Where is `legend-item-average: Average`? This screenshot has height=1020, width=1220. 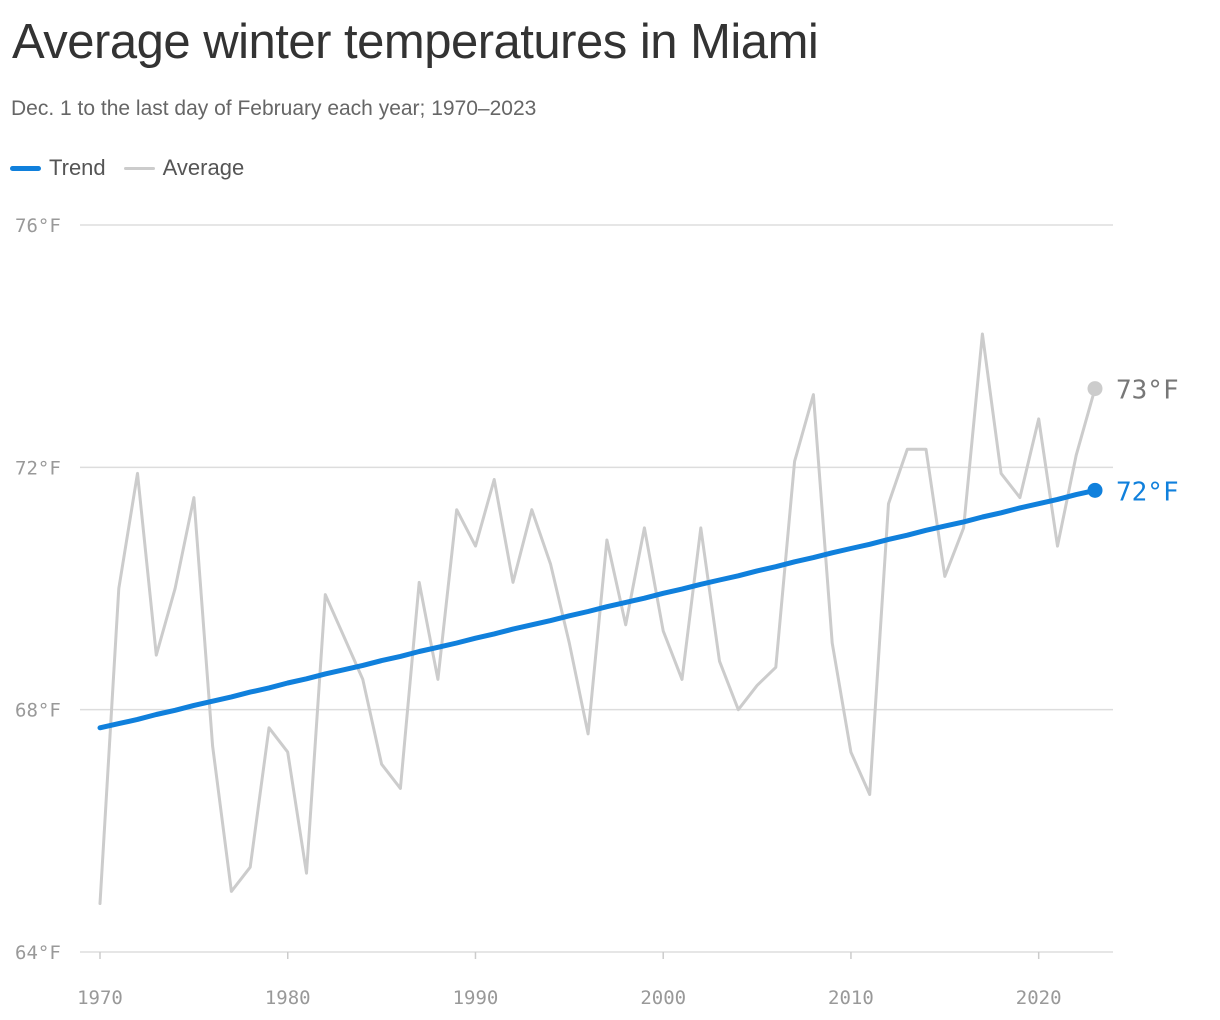
legend-item-average: Average is located at coordinates (184, 168).